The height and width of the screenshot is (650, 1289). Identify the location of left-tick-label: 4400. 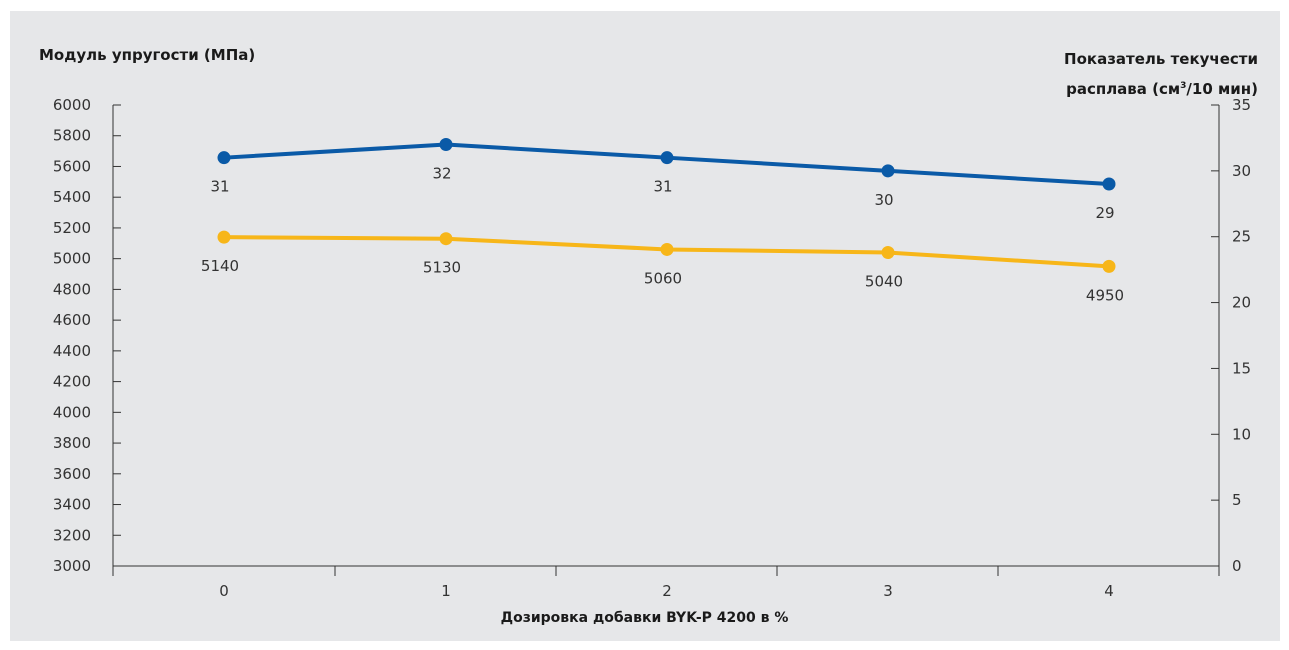
(72, 351).